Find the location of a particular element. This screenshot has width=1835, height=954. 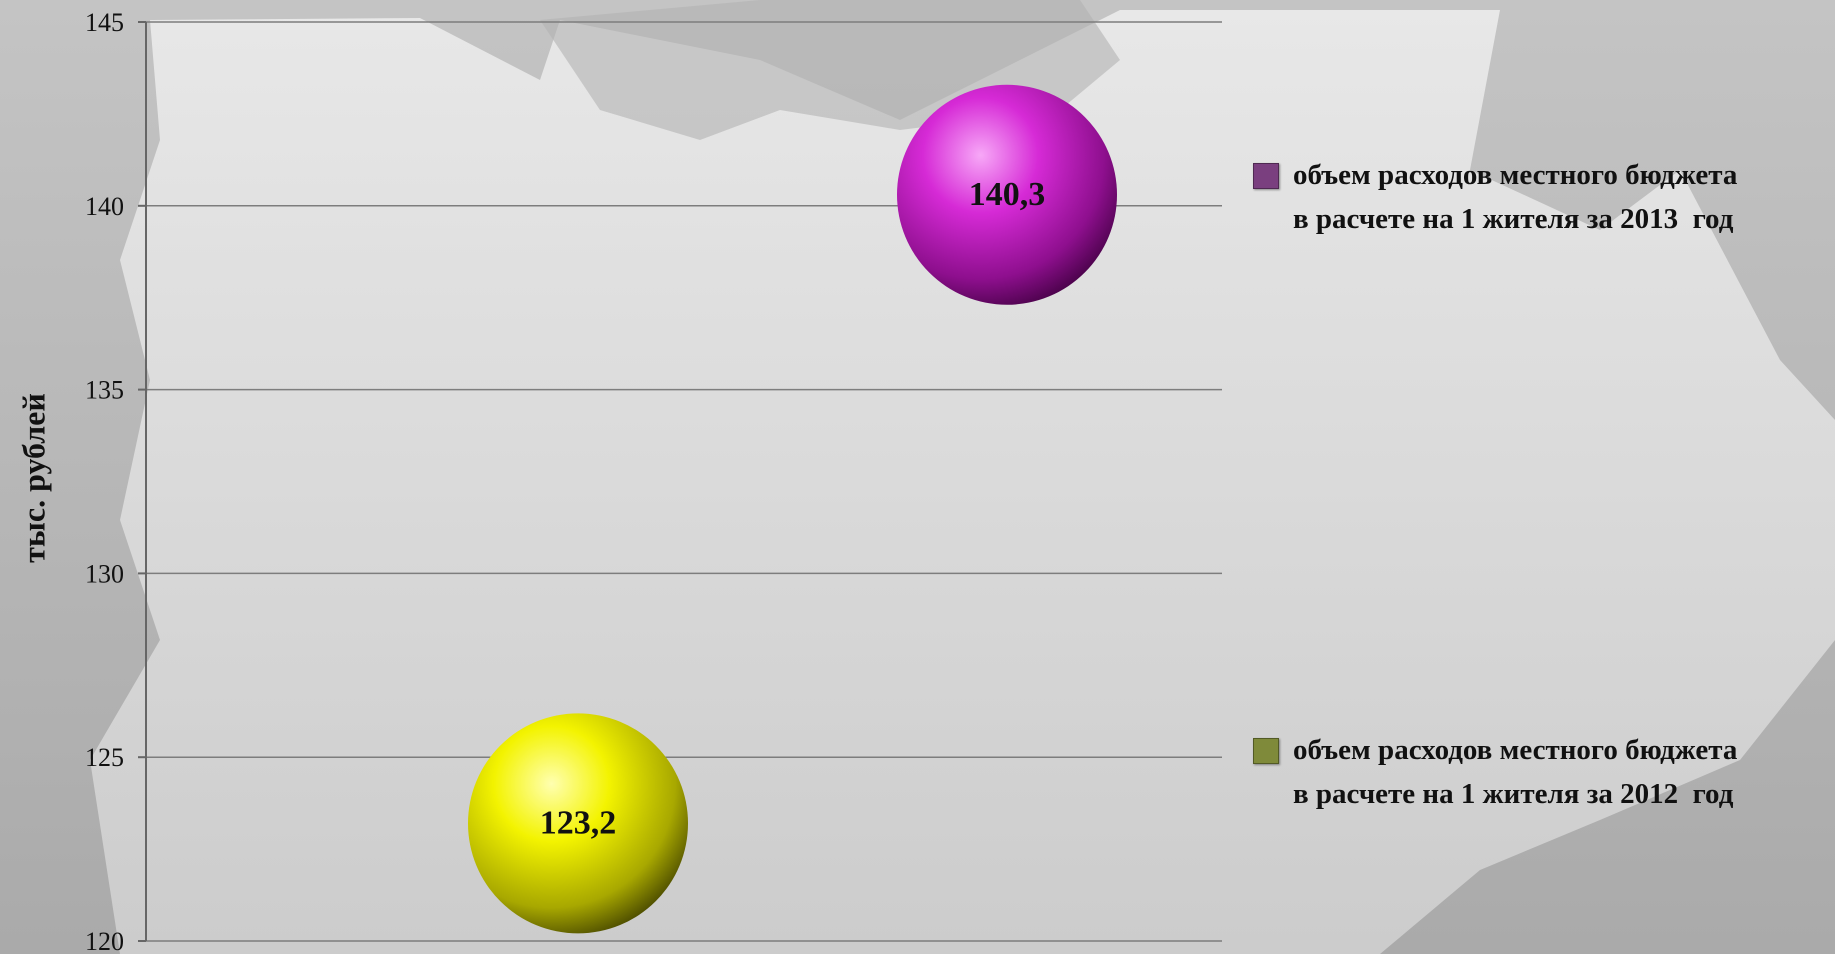

y-axis-ticks: 145 140 135 130 125 120 is located at coordinates (115, 481).